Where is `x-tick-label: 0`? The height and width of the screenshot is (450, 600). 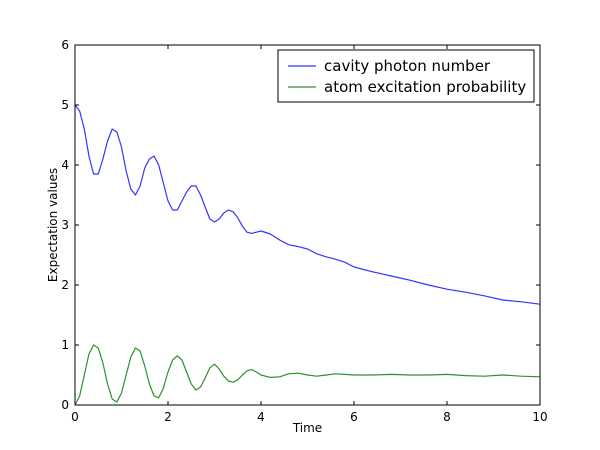 x-tick-label: 0 is located at coordinates (75, 417).